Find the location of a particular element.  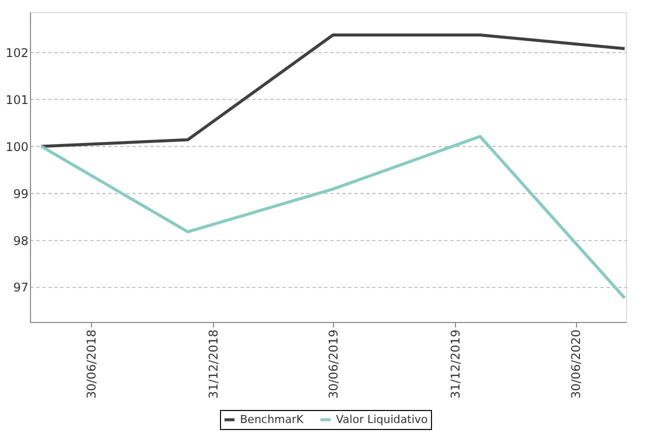

x-tick-label: 30/06/2019 is located at coordinates (333, 364).